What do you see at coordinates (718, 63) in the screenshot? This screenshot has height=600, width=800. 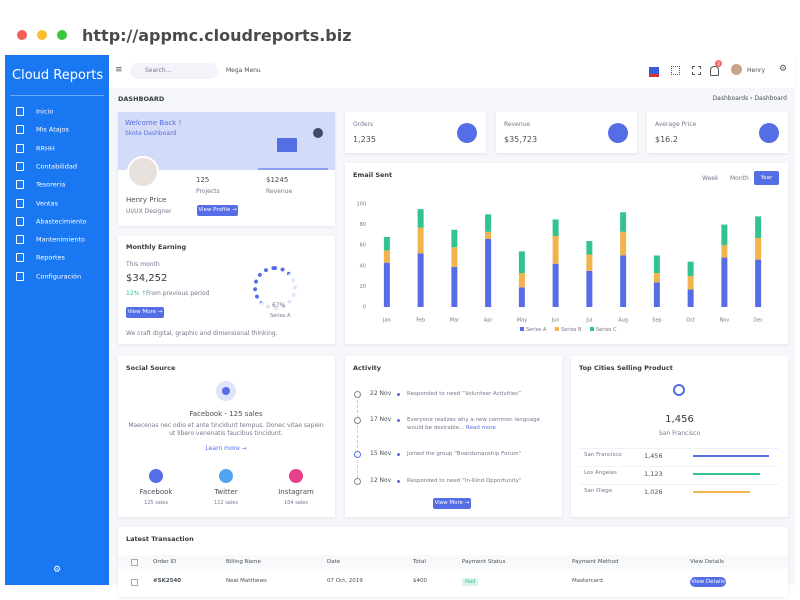 I see `badge: 3` at bounding box center [718, 63].